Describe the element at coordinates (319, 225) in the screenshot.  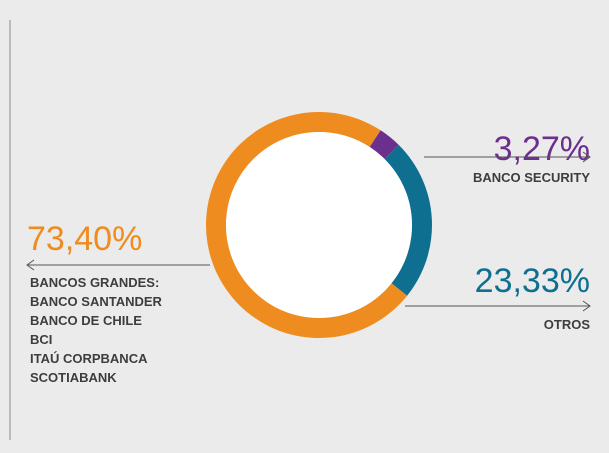
I see `donut-hole` at that location.